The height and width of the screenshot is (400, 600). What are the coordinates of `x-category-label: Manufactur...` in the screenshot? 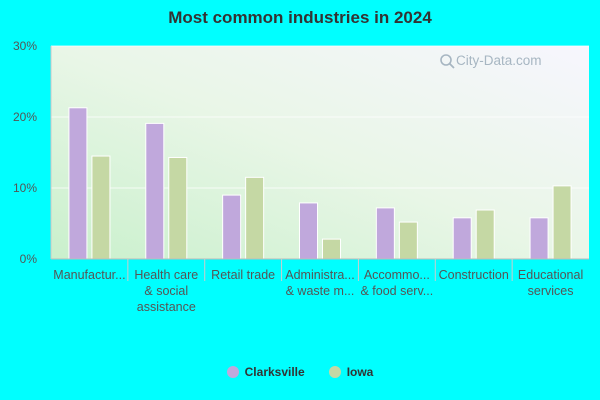 It's located at (89, 275).